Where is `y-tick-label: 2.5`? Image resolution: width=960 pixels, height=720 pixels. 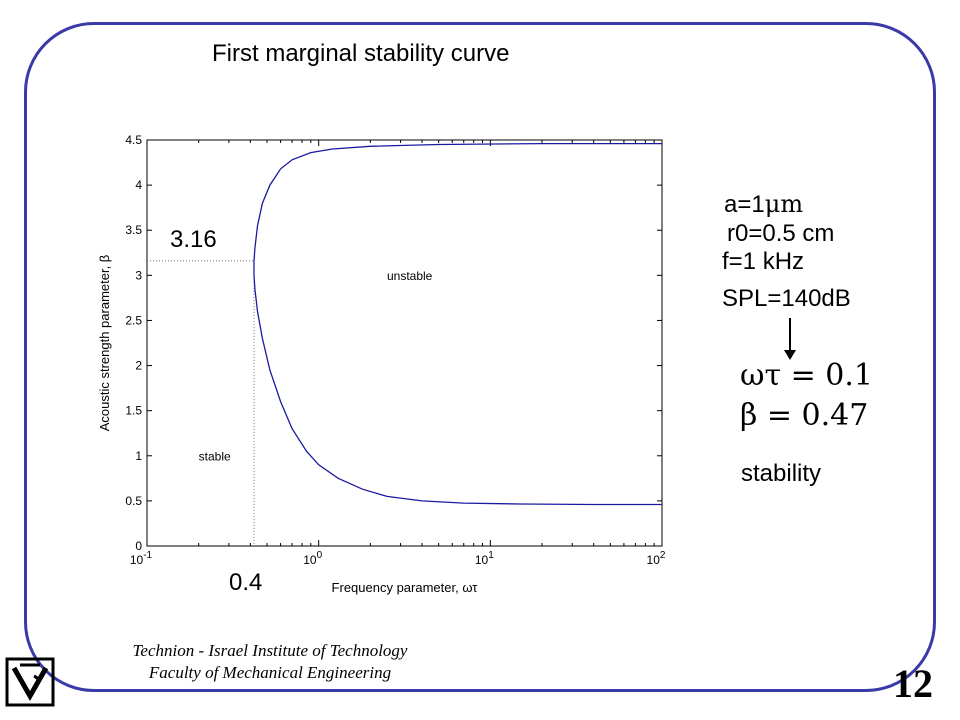
y-tick-label: 2.5 is located at coordinates (133, 320).